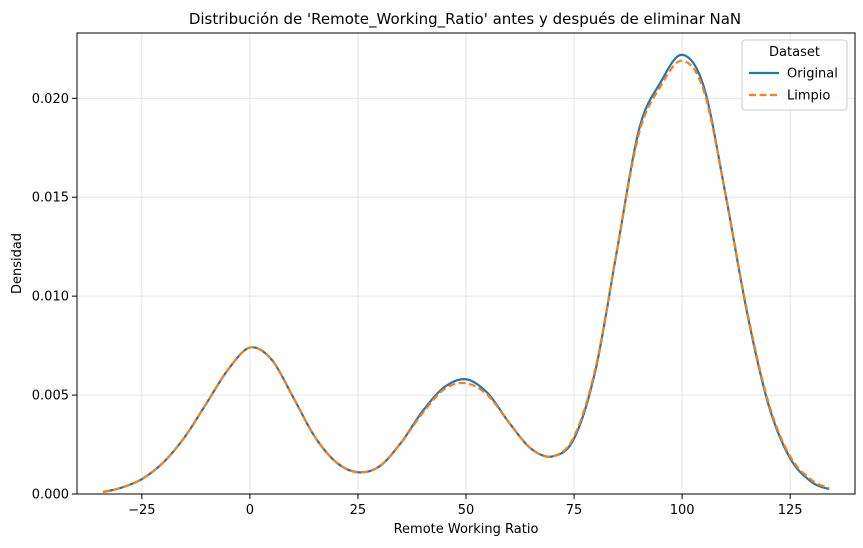  Describe the element at coordinates (17, 263) in the screenshot. I see `y-axis-label: Densidad` at that location.